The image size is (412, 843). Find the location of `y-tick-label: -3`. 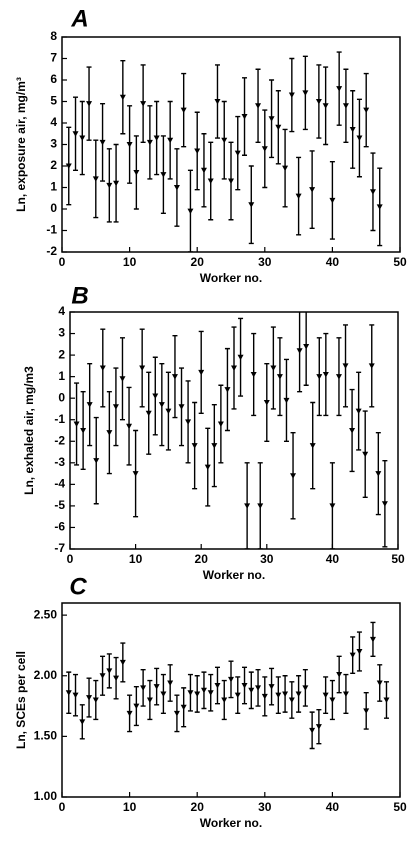

y-tick-label: -3 is located at coordinates (59, 462).